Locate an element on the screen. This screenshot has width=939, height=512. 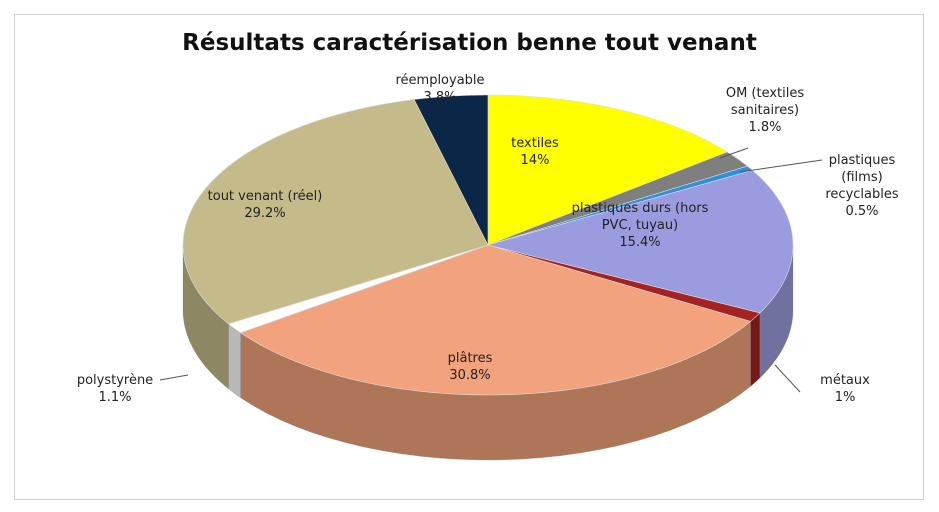
slice-name: tout venant (réel) is located at coordinates (265, 196).